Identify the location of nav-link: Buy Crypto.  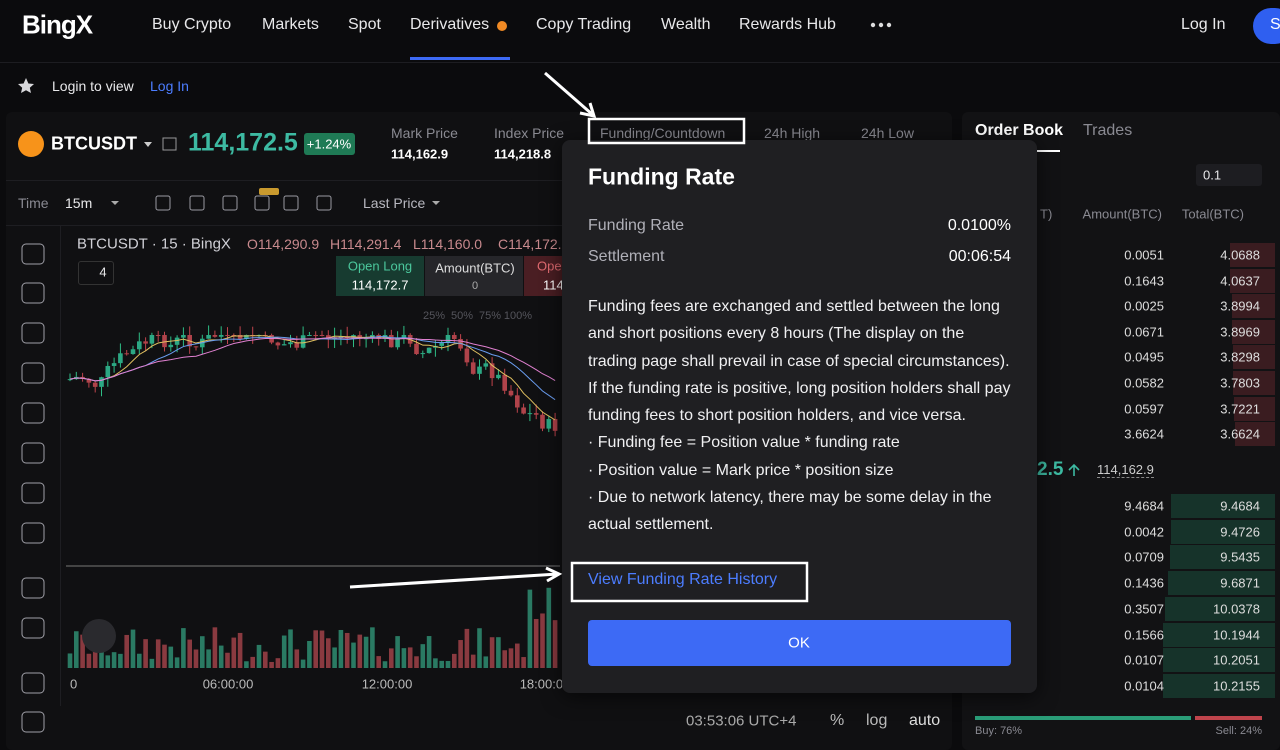
(192, 24).